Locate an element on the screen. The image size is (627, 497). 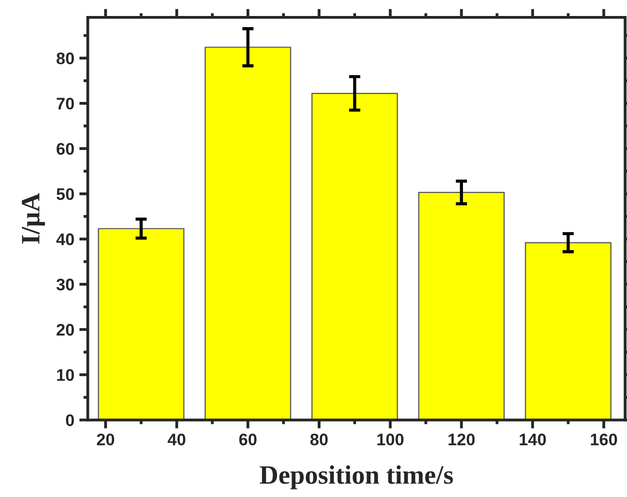
x-tick-label: 40 is located at coordinates (177, 440).